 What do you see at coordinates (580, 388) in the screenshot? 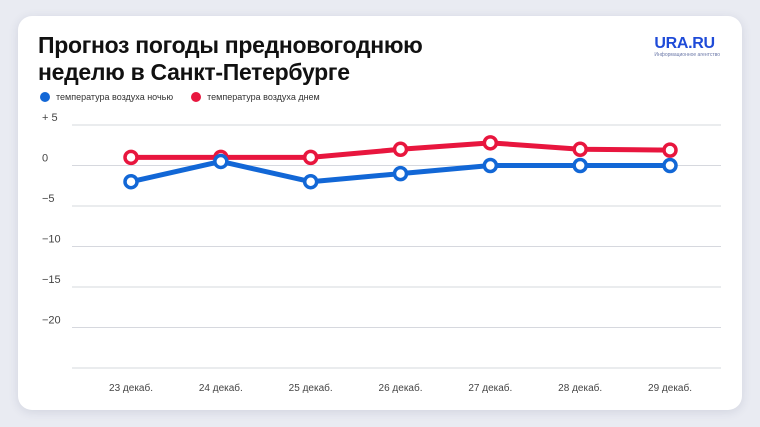
I see `x-tick-label: 28 декаб.` at bounding box center [580, 388].